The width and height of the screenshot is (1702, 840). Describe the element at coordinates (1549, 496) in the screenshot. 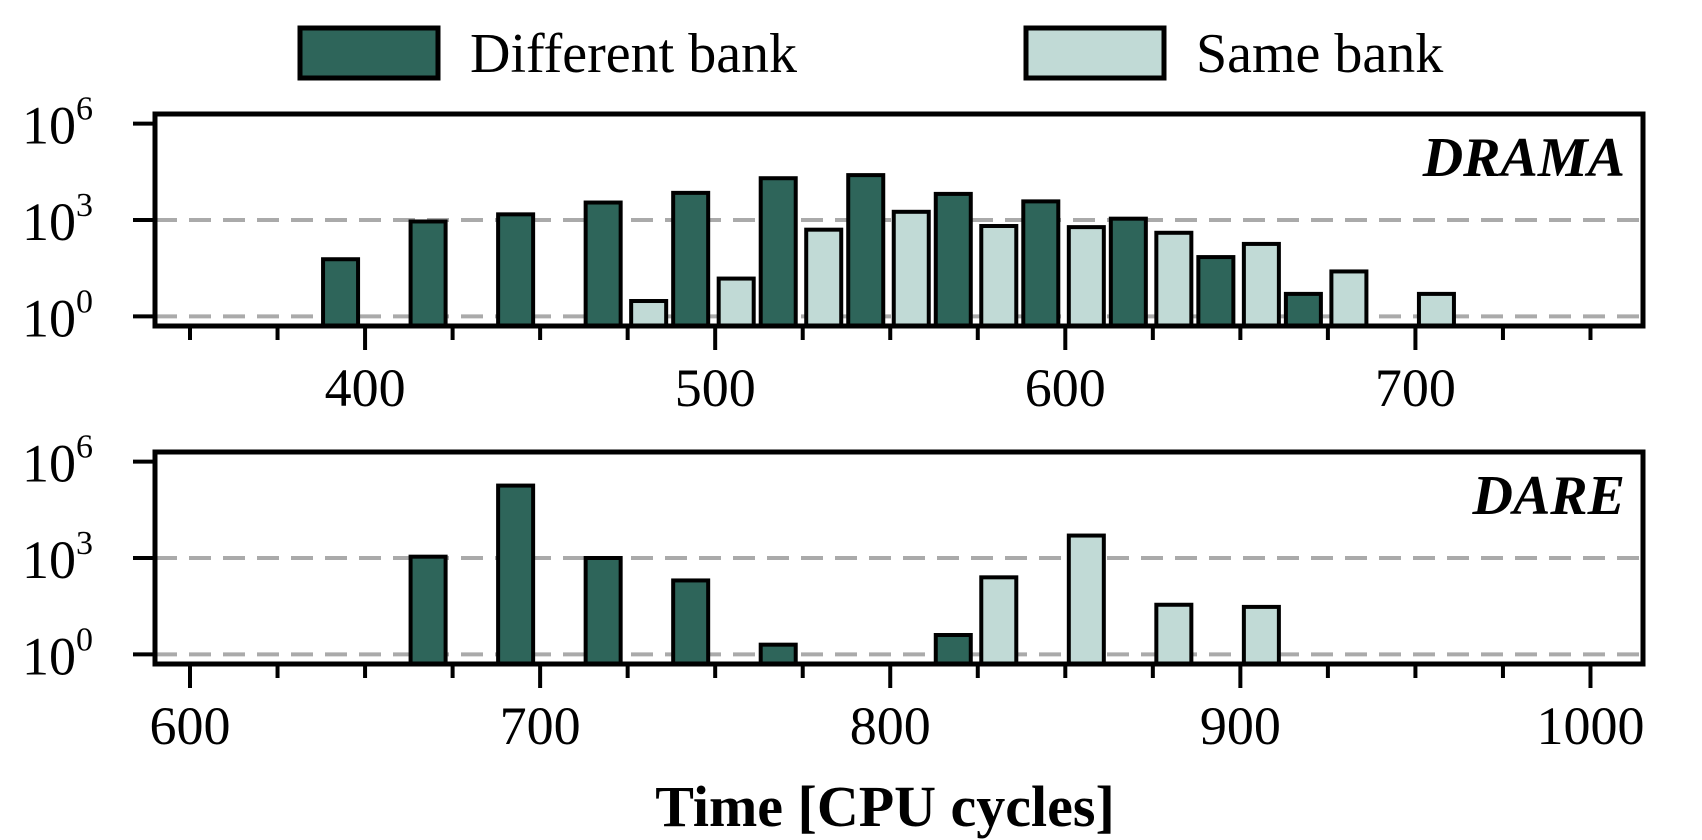

I see `panel-label: DARE` at that location.